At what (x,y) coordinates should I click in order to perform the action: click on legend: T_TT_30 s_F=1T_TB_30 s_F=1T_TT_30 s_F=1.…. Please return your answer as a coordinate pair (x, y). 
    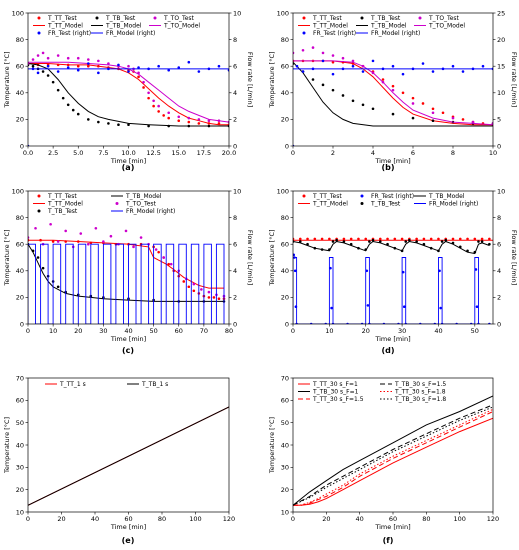
    Looking at the image, I should click on (372, 392).